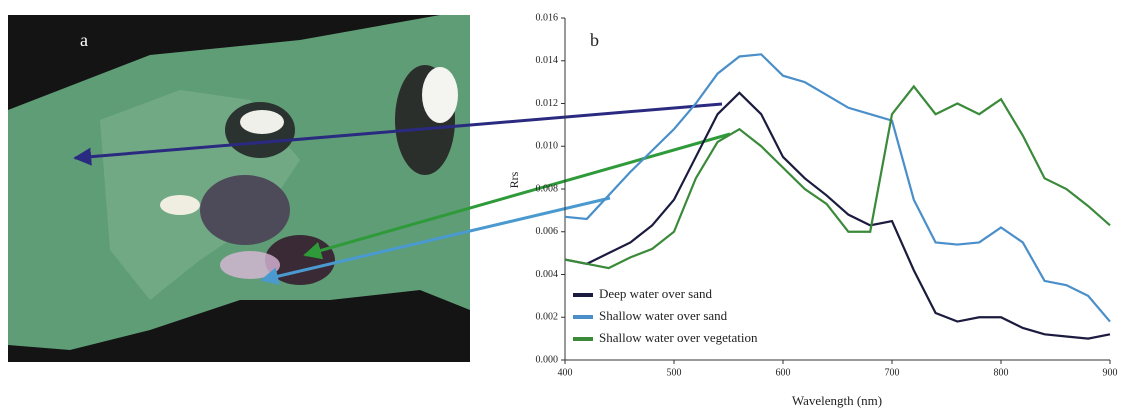 The width and height of the screenshot is (1128, 420). What do you see at coordinates (547, 17) in the screenshot?
I see `y-tick-label: 0.016` at bounding box center [547, 17].